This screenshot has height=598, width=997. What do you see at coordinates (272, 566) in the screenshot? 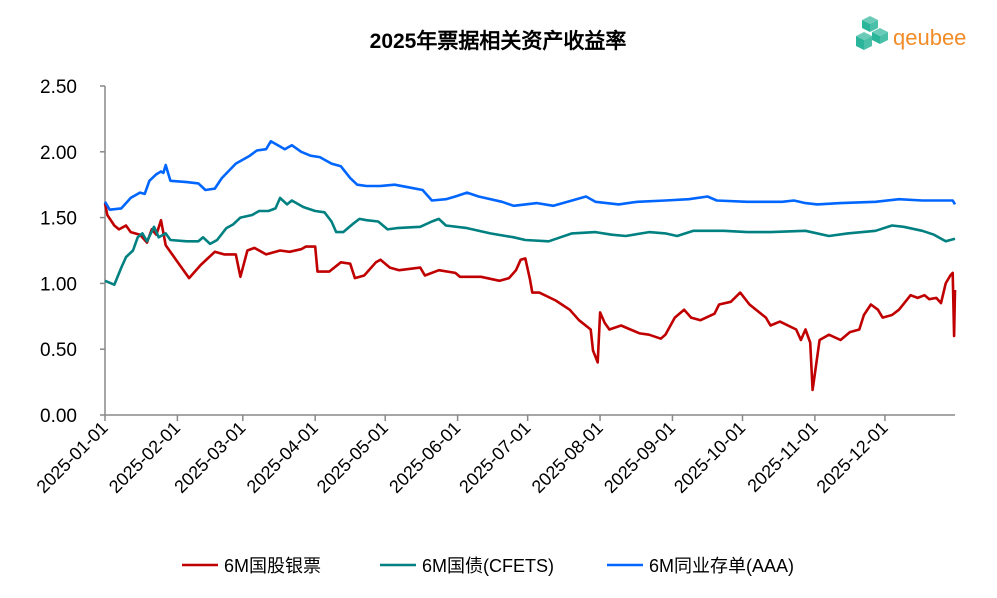
I see `legend-label: 6M国股银票` at bounding box center [272, 566].